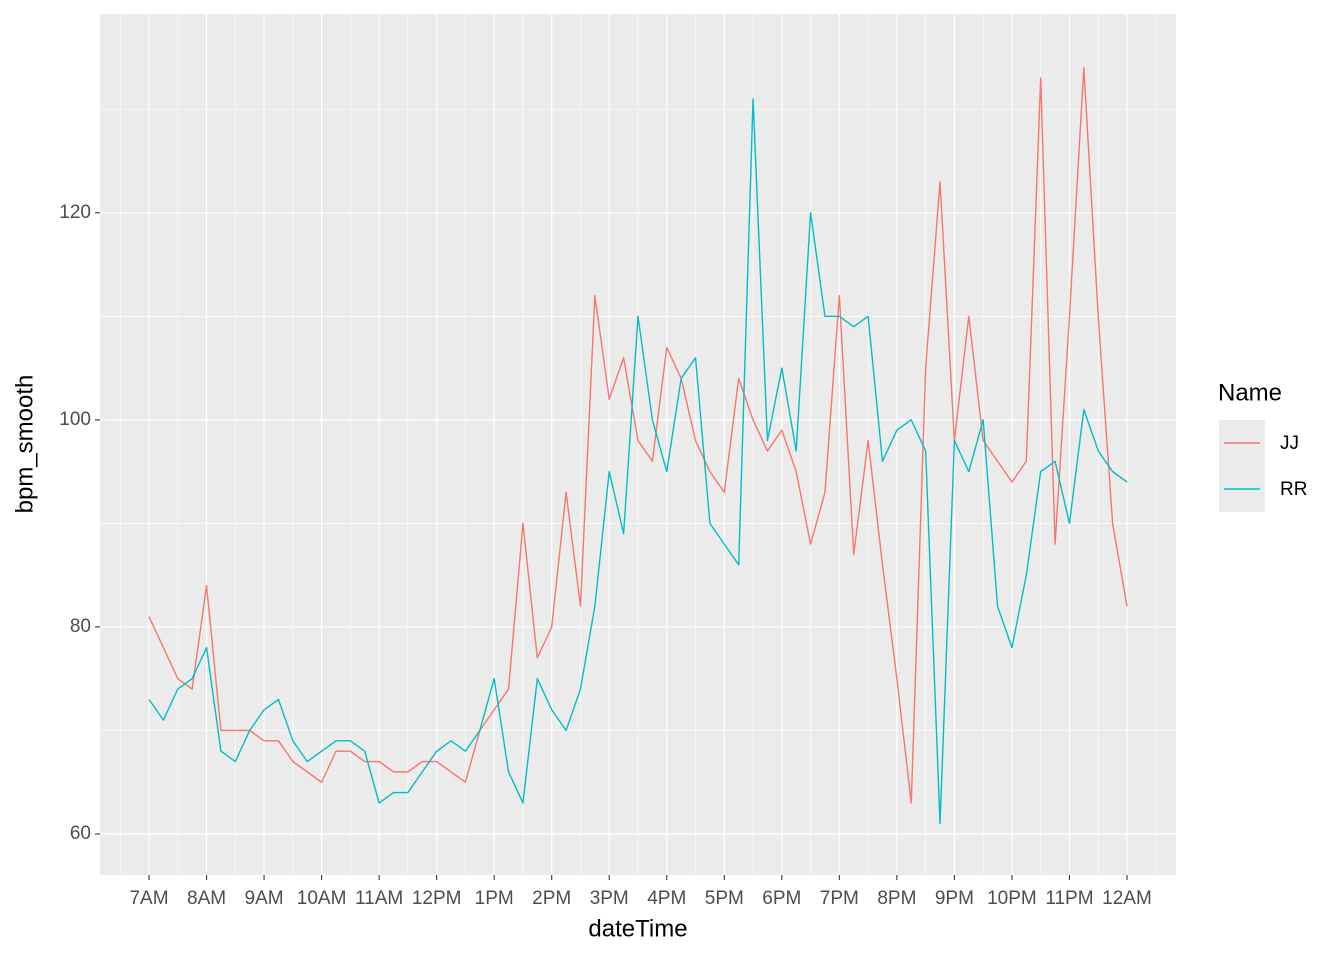  What do you see at coordinates (1012, 898) in the screenshot?
I see `x-tick-label: 10PM` at bounding box center [1012, 898].